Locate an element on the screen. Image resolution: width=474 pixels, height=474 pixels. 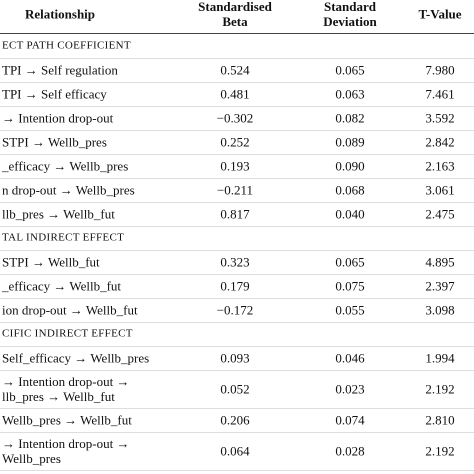
sd: 0.082 is located at coordinates (350, 118).